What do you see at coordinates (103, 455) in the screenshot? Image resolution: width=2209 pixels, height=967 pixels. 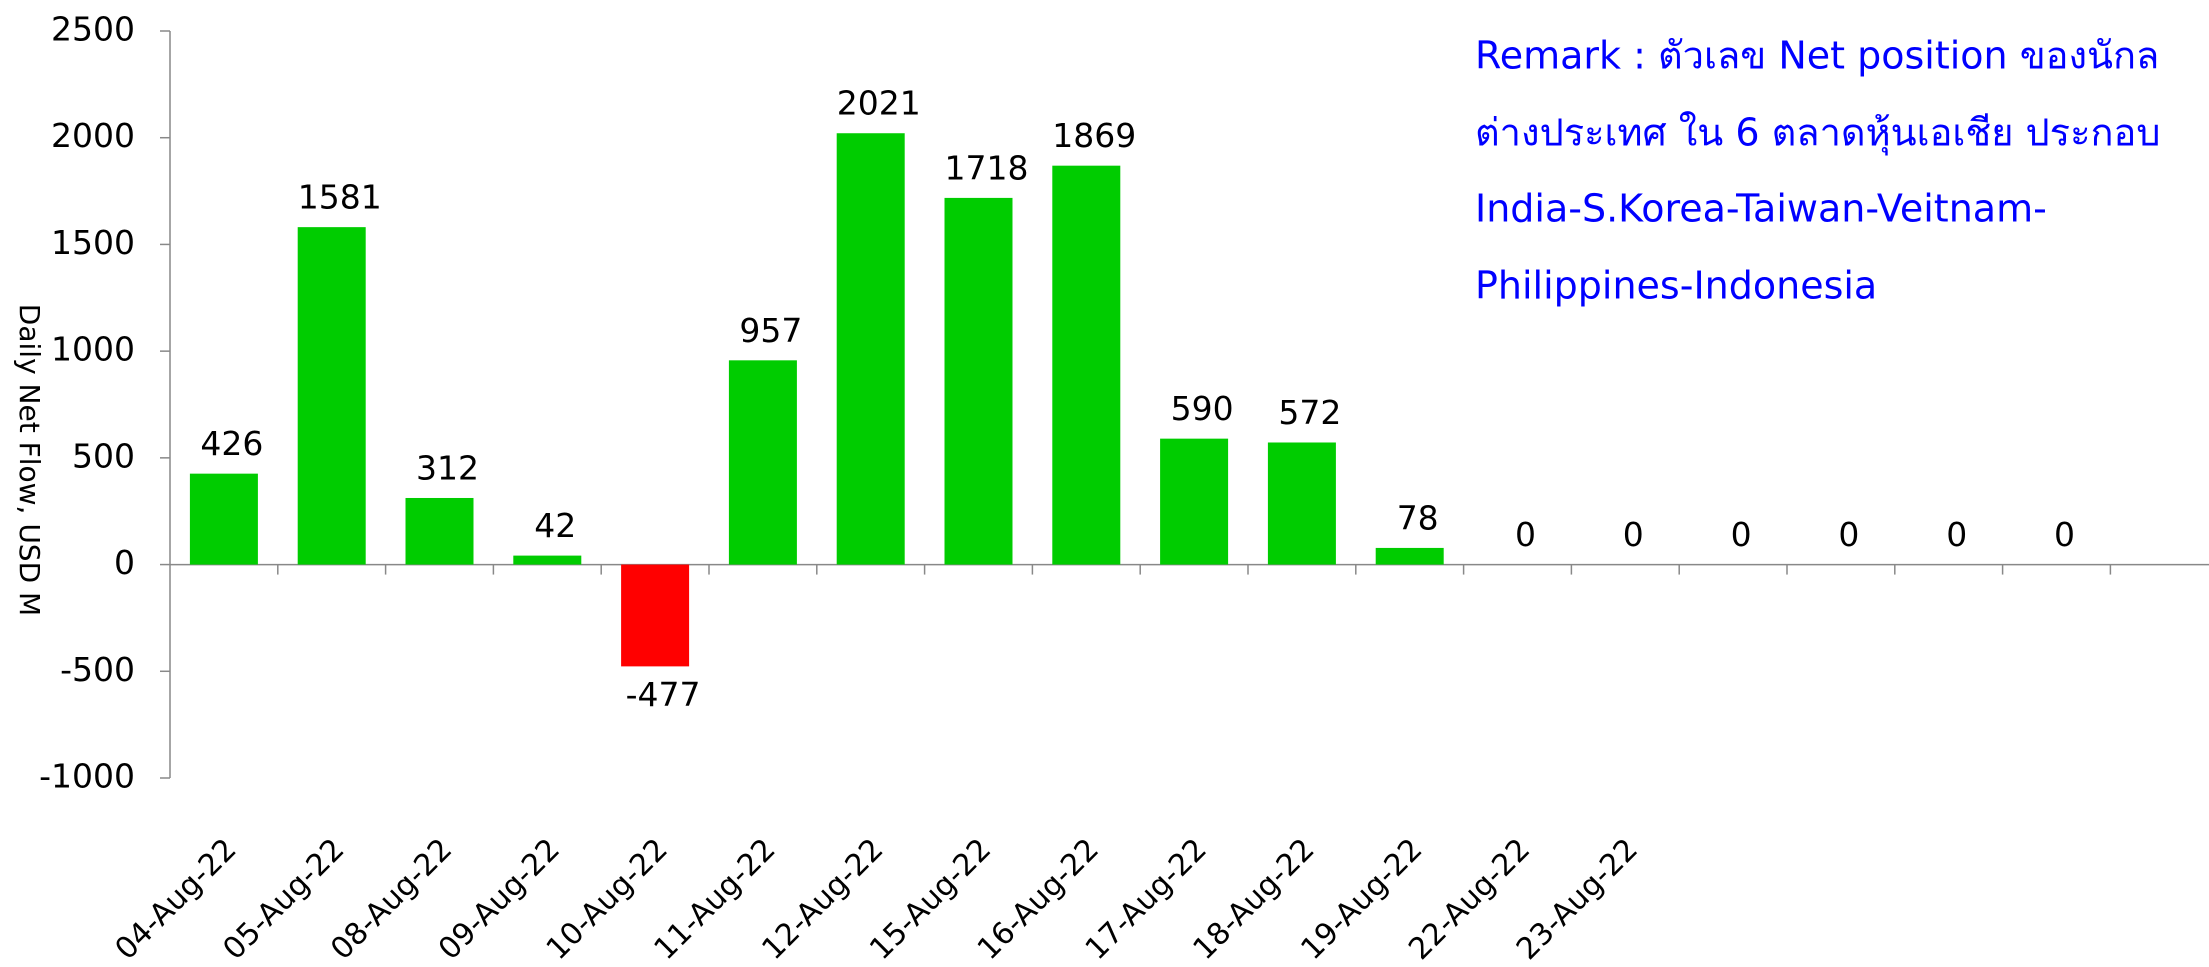 I see `y-tick-label: 500` at bounding box center [103, 455].